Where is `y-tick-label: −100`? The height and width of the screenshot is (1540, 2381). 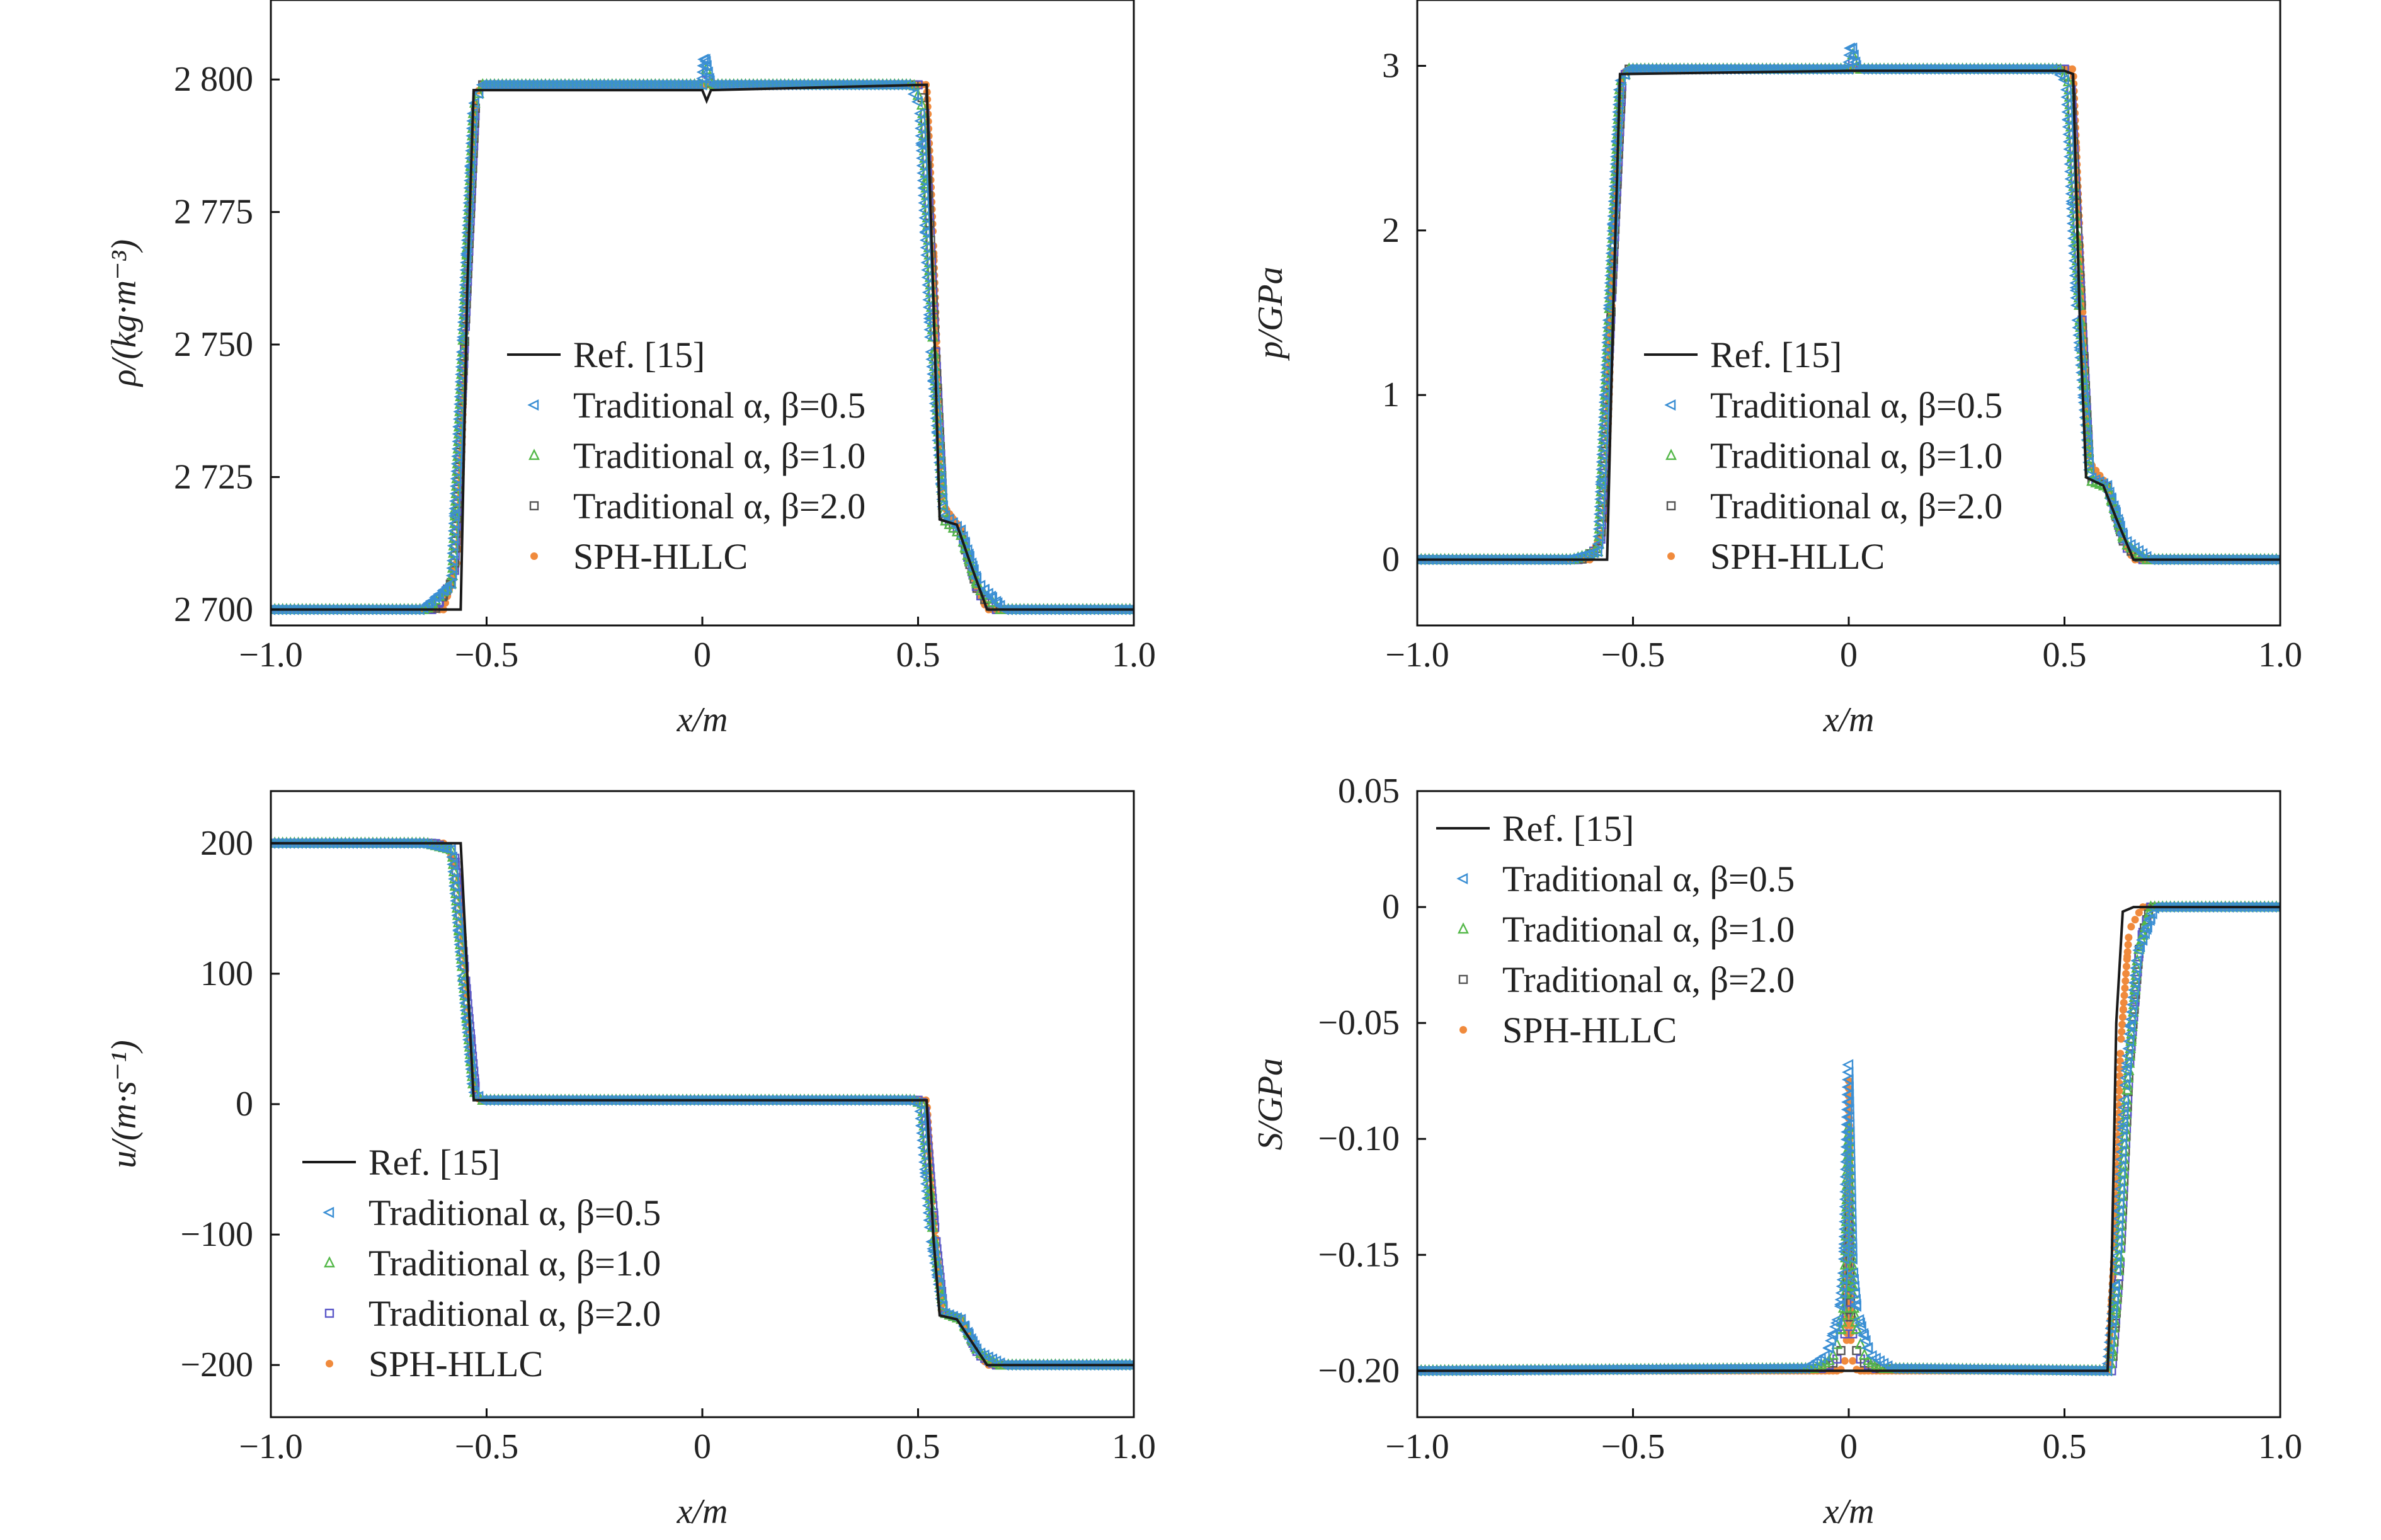
y-tick-label: −100 is located at coordinates (216, 1234).